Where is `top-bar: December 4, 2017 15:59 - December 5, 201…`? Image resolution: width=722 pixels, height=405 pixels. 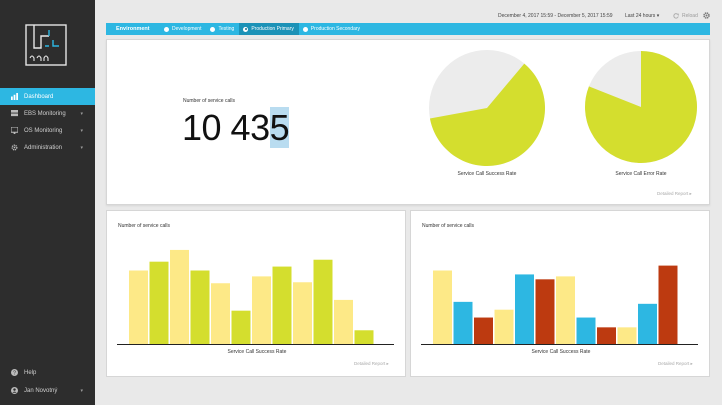 top-bar: December 4, 2017 15:59 - December 5, 201… is located at coordinates (408, 12).